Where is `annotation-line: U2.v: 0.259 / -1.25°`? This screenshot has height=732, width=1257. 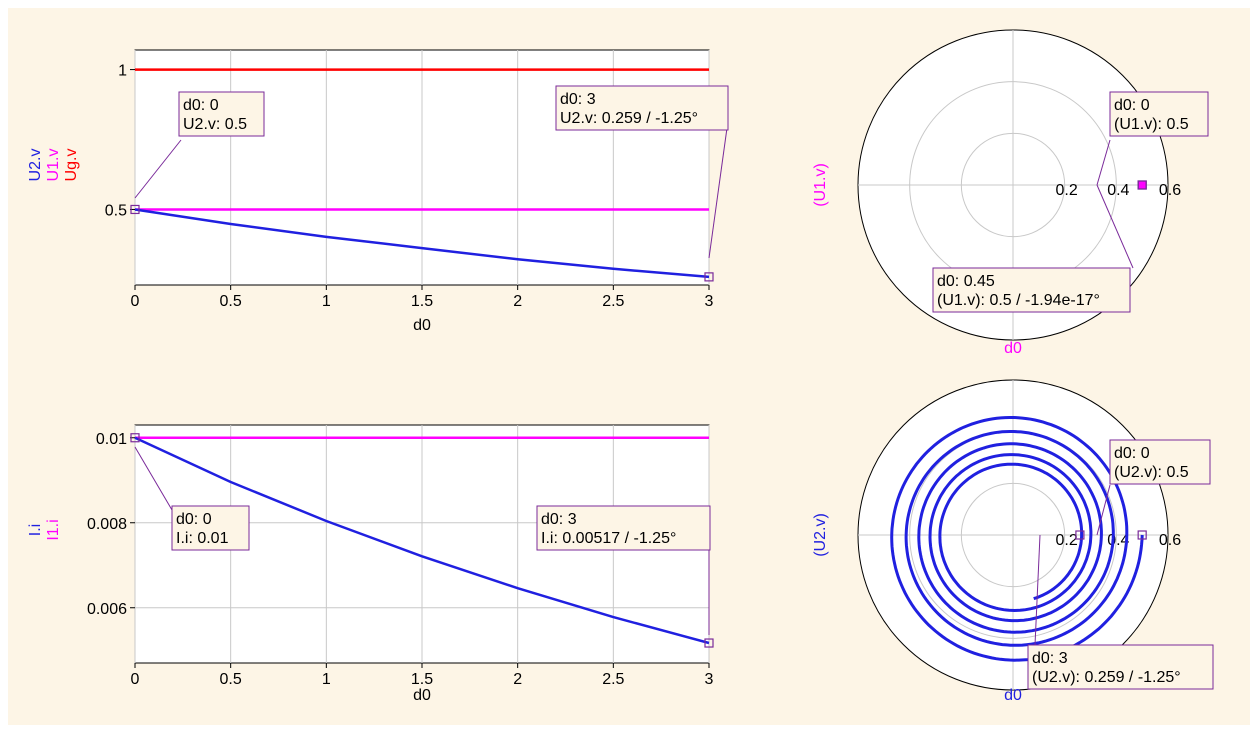 annotation-line: U2.v: 0.259 / -1.25° is located at coordinates (629, 118).